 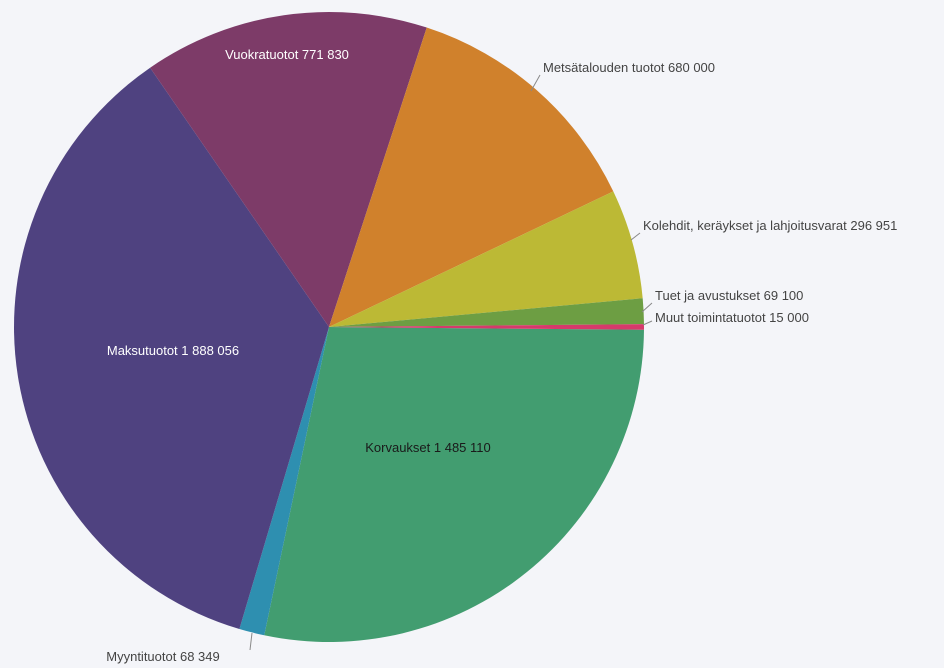 What do you see at coordinates (647, 323) in the screenshot?
I see `leader-line-muut-toimintatuotot` at bounding box center [647, 323].